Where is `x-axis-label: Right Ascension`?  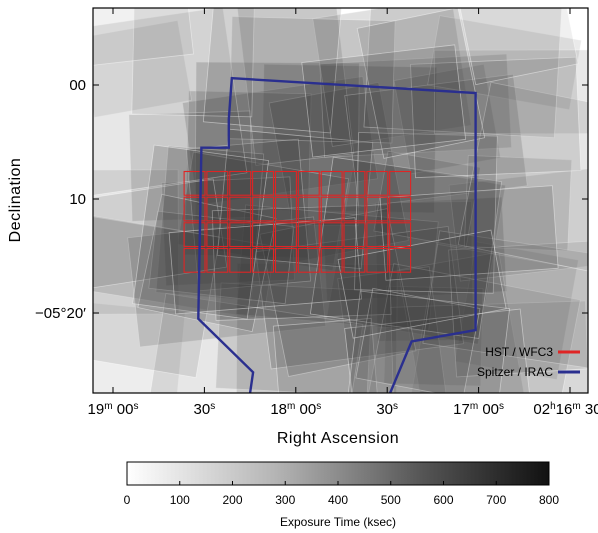
x-axis-label: Right Ascension is located at coordinates (338, 438).